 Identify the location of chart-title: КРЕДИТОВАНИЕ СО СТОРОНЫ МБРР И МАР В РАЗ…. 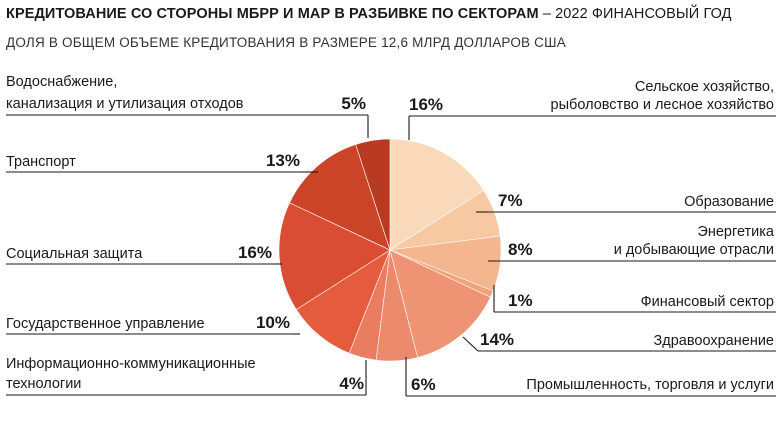
(369, 14).